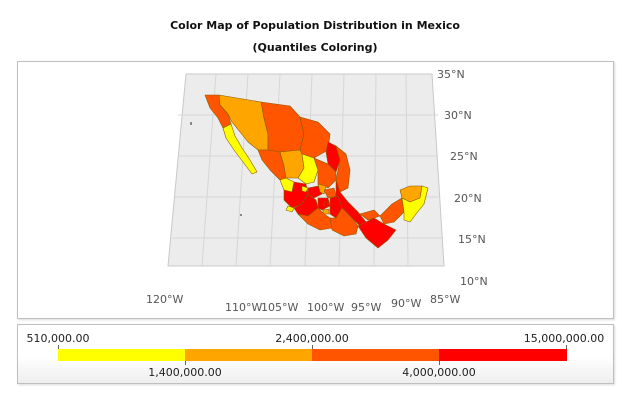  What do you see at coordinates (309, 171) in the screenshot?
I see `mexico-states` at bounding box center [309, 171].